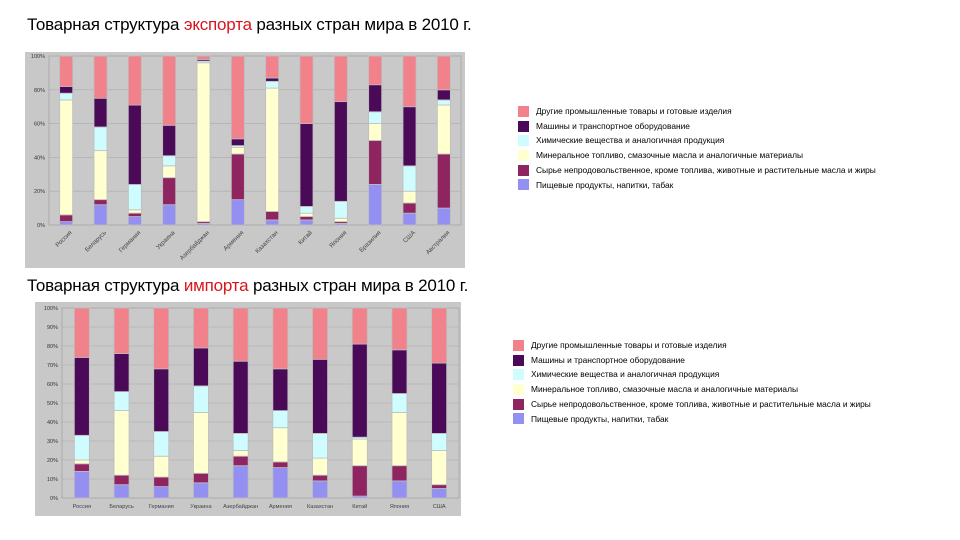 Image resolution: width=960 pixels, height=540 pixels. Describe the element at coordinates (438, 242) in the screenshot. I see `x-tick-label: Австралия` at that location.